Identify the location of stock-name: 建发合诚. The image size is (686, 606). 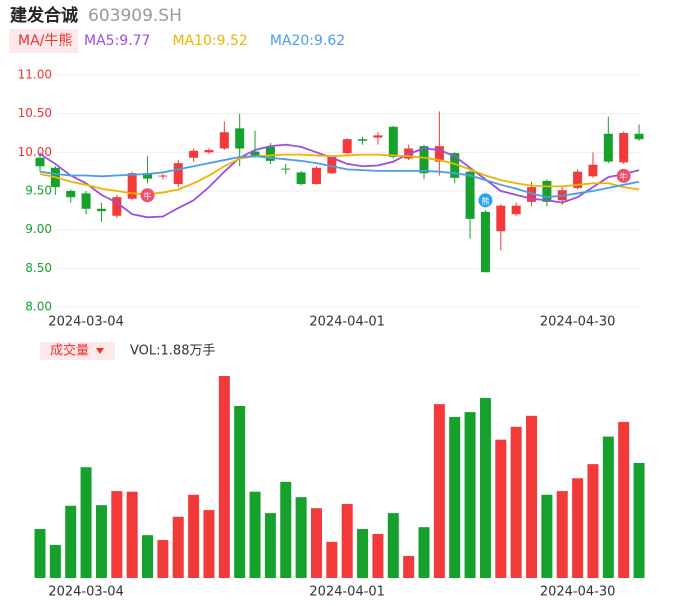
(44, 15).